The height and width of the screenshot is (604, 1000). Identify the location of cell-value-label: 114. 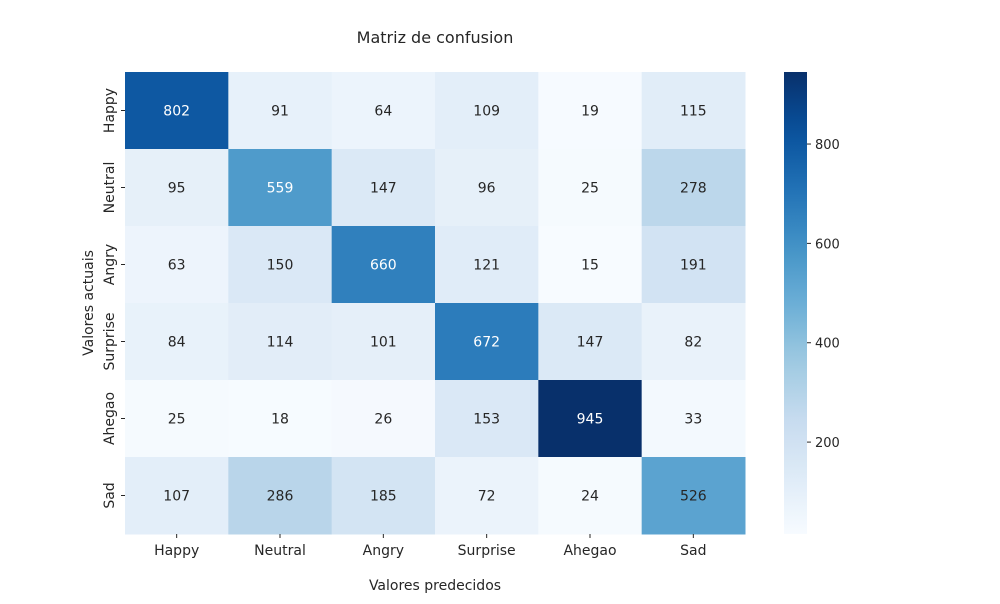
(280, 343).